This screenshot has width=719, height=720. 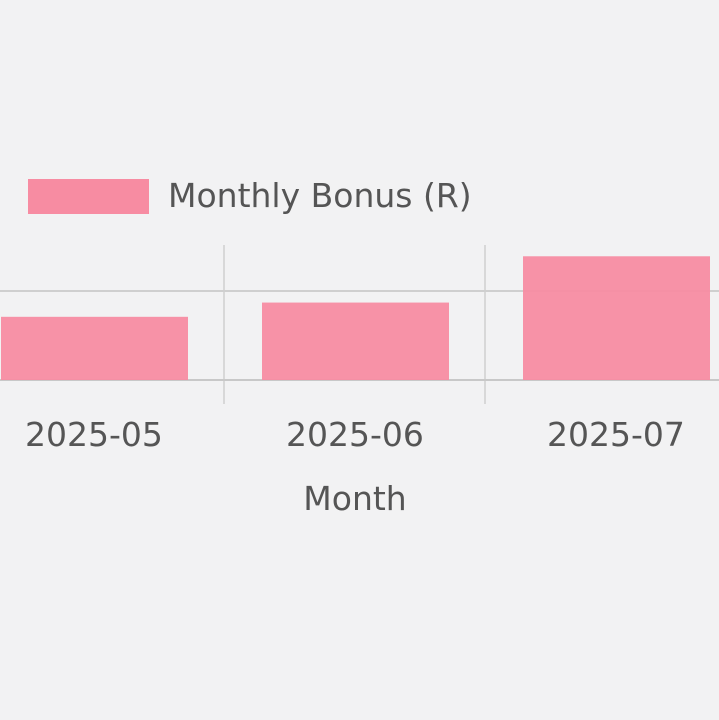 I want to click on x-tick-labels: 2025-05 2025-06 2025-07, so click(x=355, y=434).